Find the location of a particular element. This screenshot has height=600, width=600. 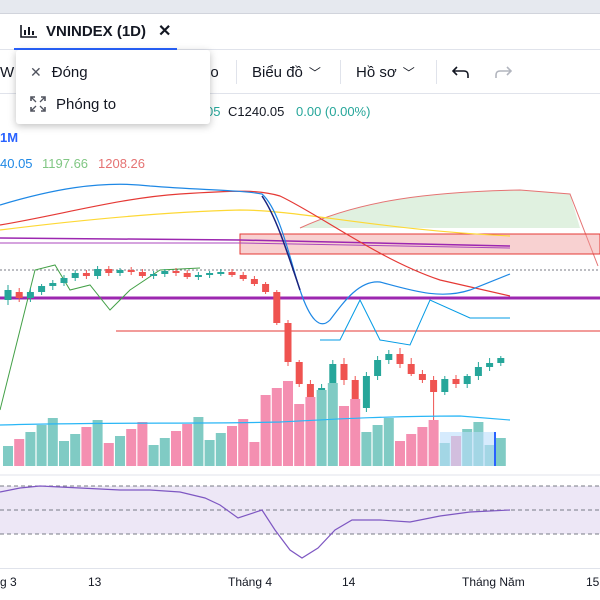

line-chart-icon is located at coordinates (28, 31).